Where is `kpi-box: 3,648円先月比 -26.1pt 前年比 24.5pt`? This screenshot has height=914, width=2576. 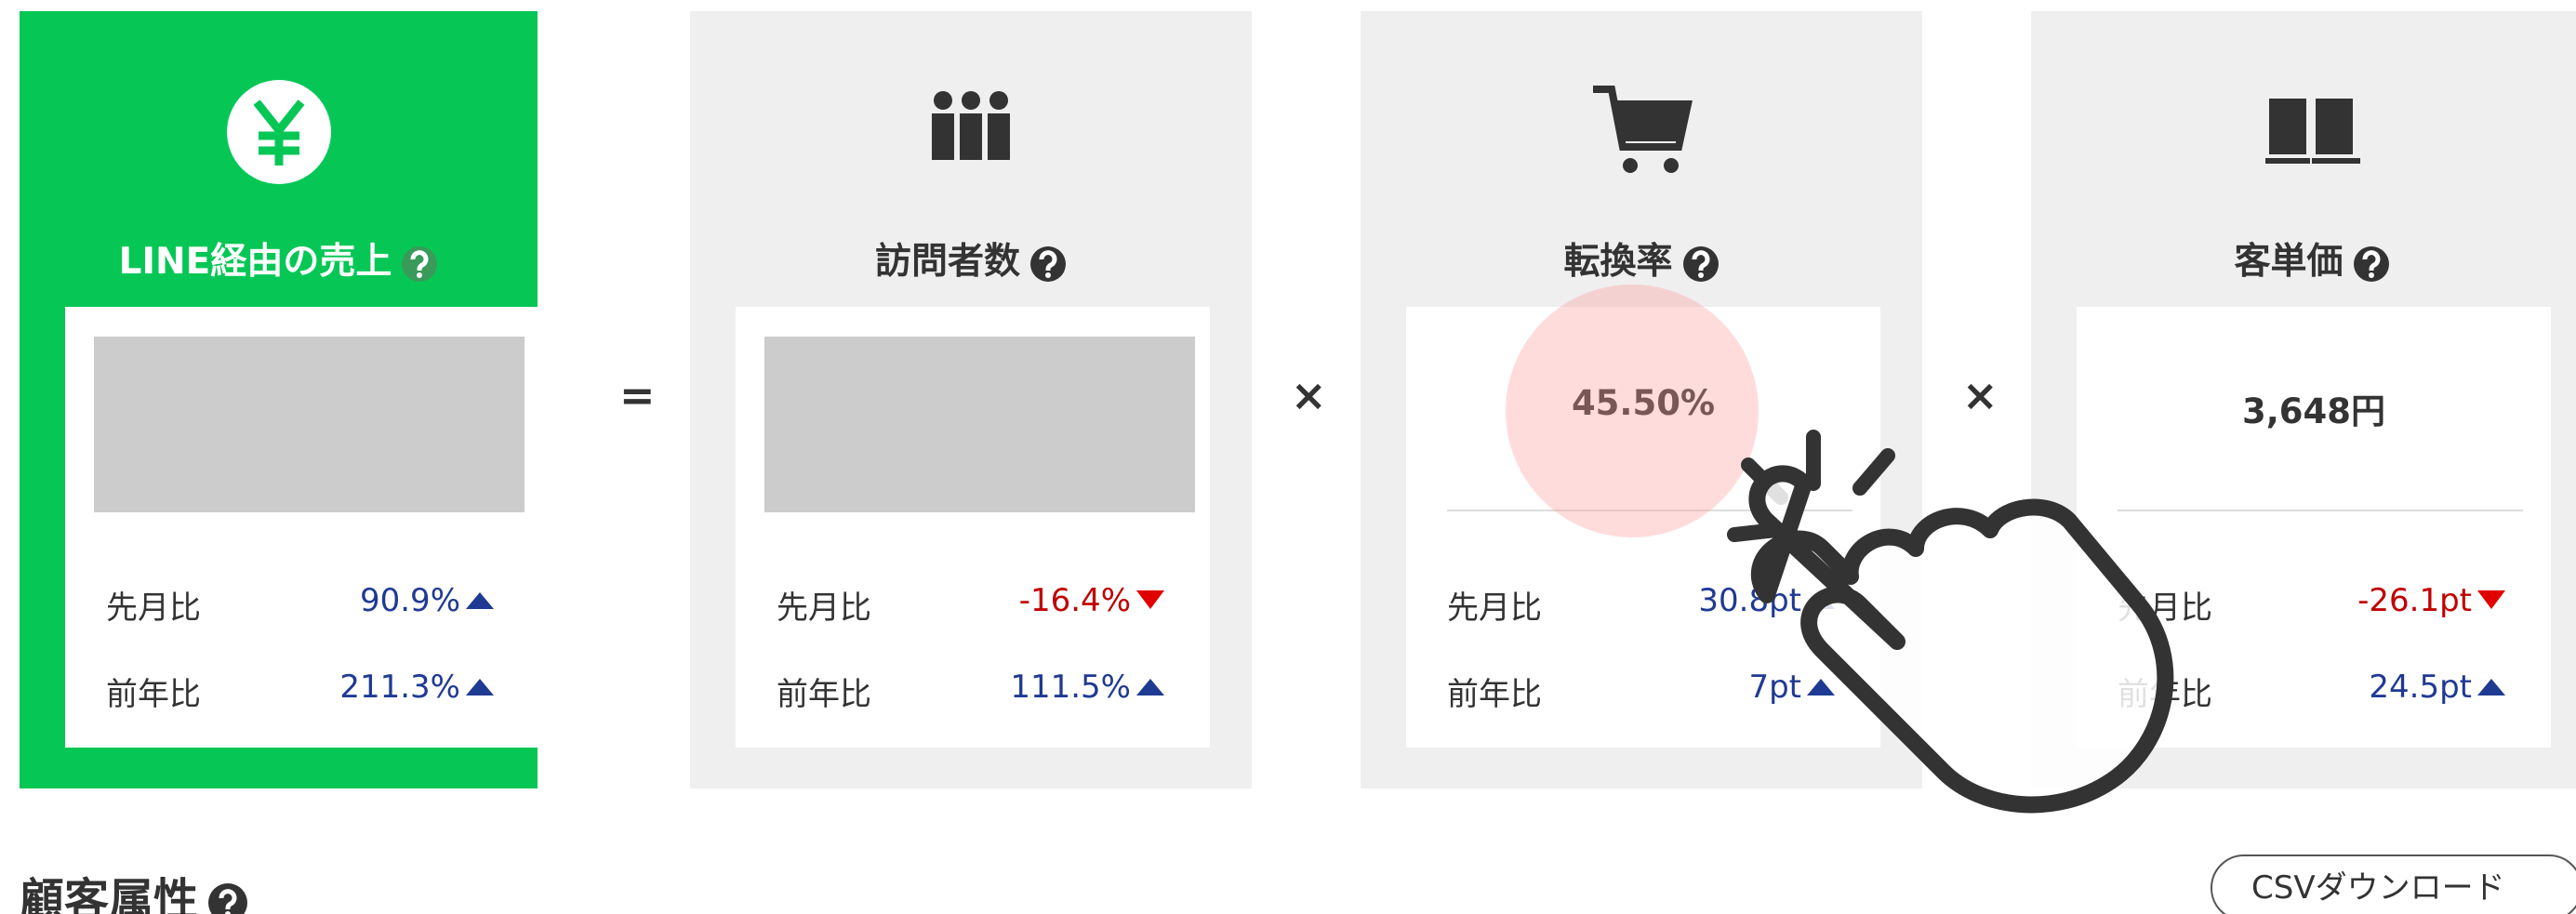
kpi-box: 3,648円先月比 -26.1pt 前年比 24.5pt is located at coordinates (2314, 528).